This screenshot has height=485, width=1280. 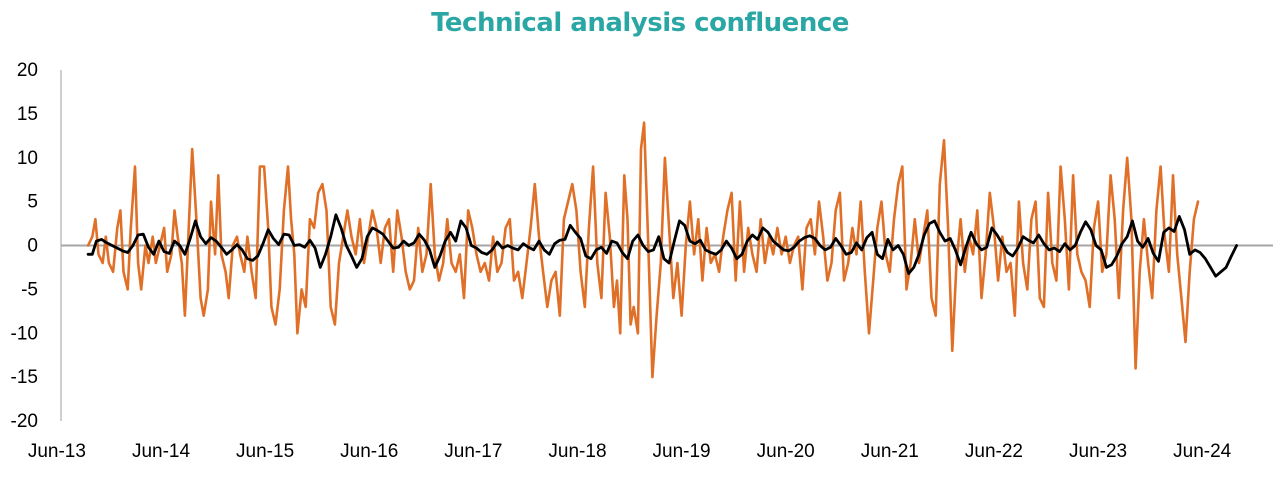 What do you see at coordinates (369, 451) in the screenshot?
I see `x-tick-label: Jun-16` at bounding box center [369, 451].